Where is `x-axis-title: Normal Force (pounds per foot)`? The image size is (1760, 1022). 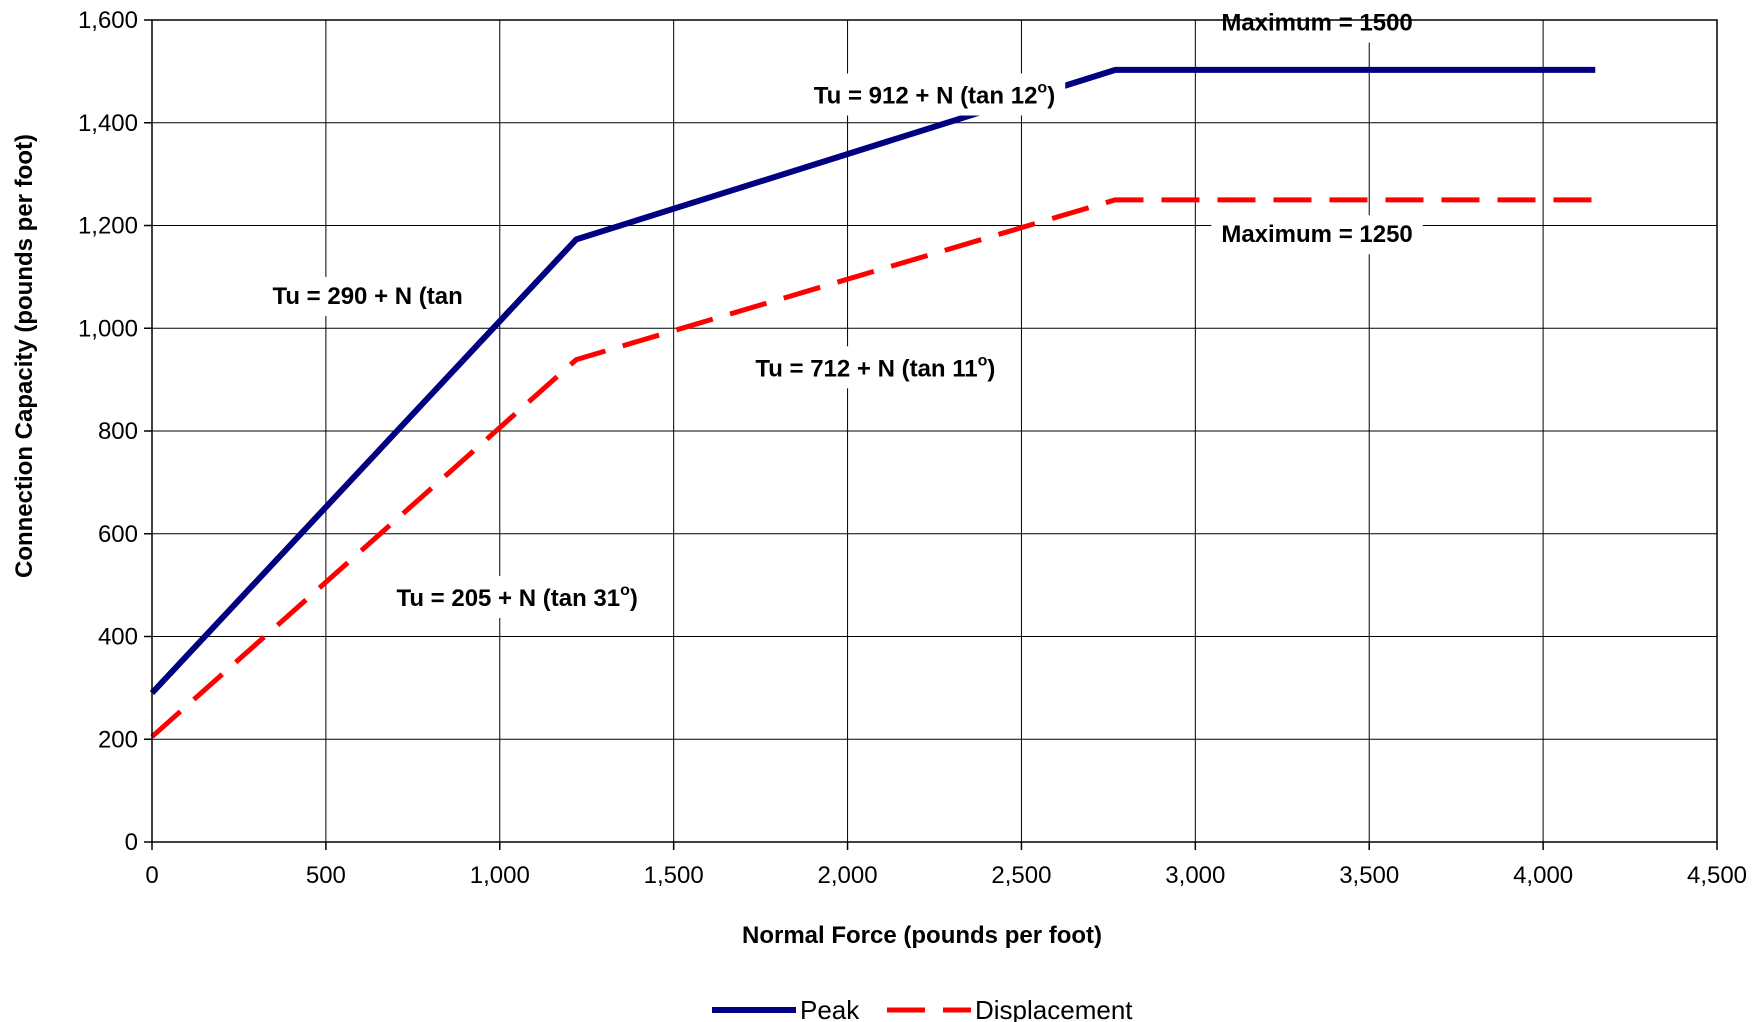
x-axis-title: Normal Force (pounds per foot) is located at coordinates (922, 935).